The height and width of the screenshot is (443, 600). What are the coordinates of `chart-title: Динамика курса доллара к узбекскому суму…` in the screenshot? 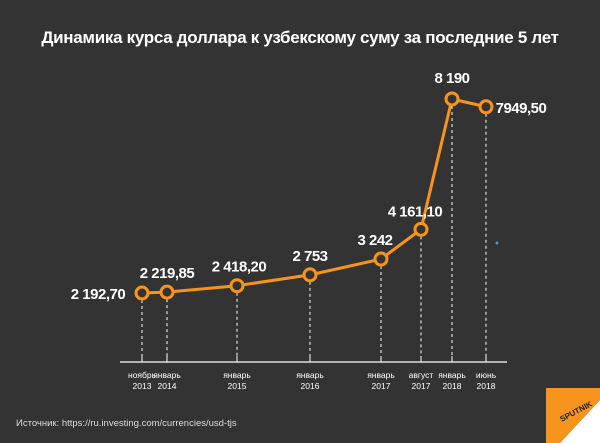 It's located at (300, 37).